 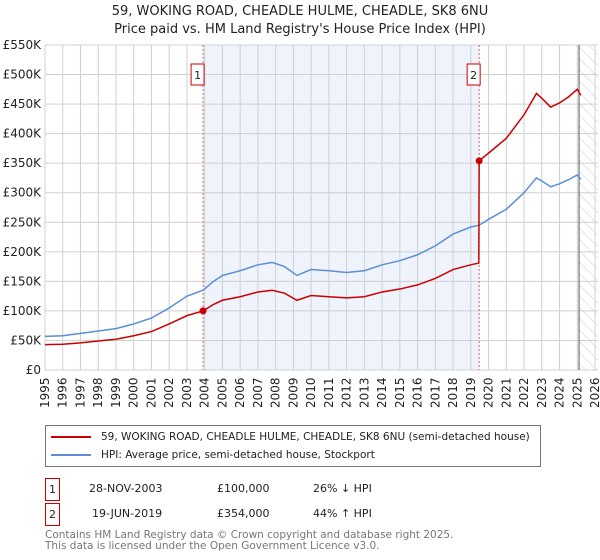 What do you see at coordinates (275, 489) in the screenshot?
I see `transaction-row: 1 28-NOV-2003 £100,000 26% ↓ HPI` at bounding box center [275, 489].